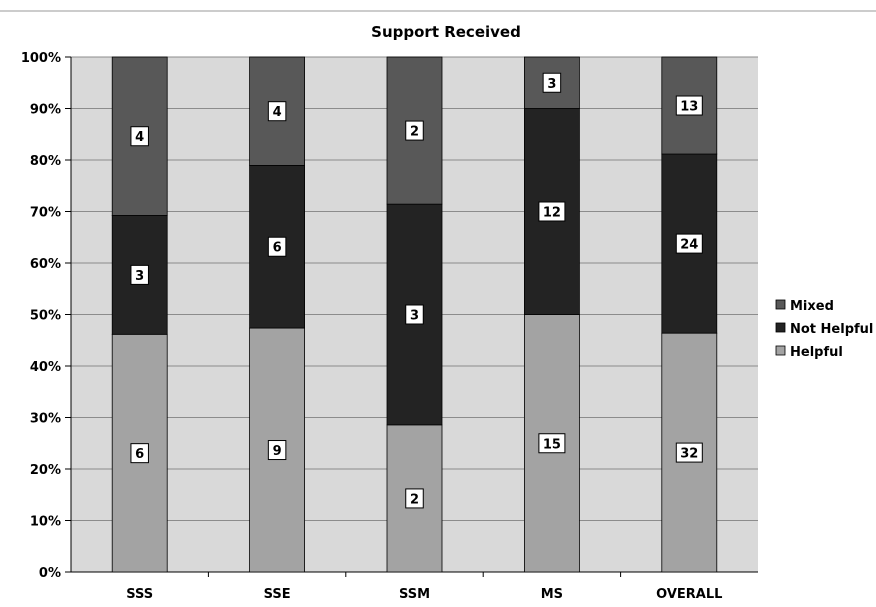 This screenshot has height=607, width=876. I want to click on x-category-label: SSM, so click(414, 594).